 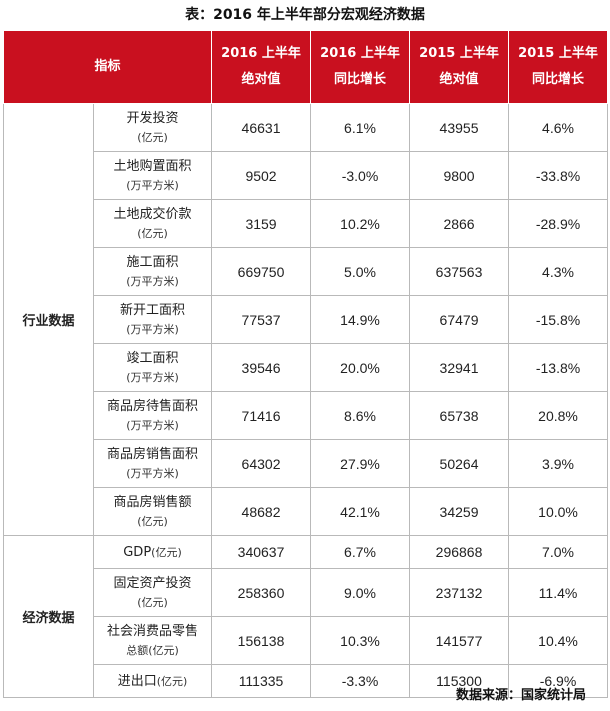 I want to click on value-cell-v2015: 141577, so click(x=459, y=640).